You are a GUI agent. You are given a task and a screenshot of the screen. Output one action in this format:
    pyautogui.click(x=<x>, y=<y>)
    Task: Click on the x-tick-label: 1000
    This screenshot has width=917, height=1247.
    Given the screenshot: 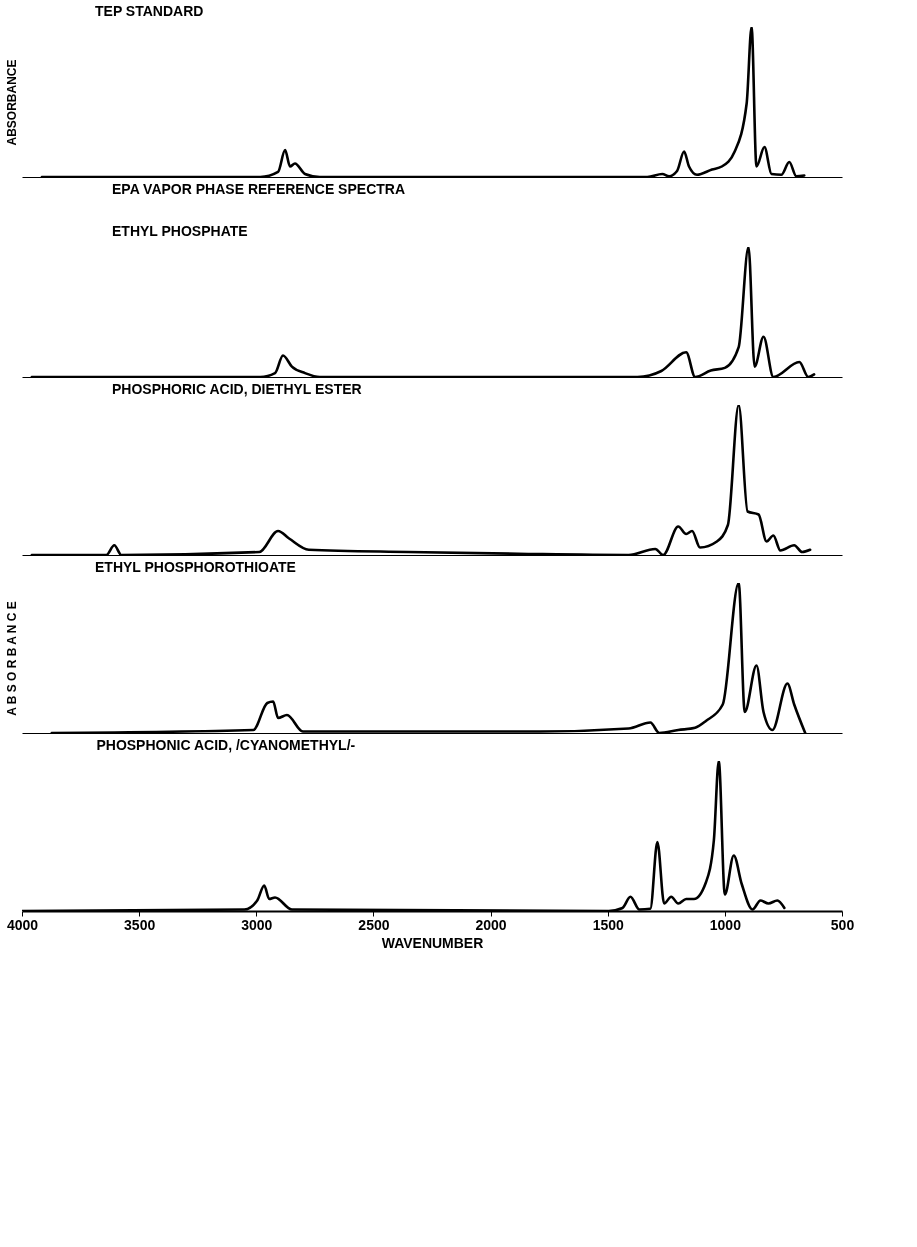 What is the action you would take?
    pyautogui.click(x=725, y=924)
    